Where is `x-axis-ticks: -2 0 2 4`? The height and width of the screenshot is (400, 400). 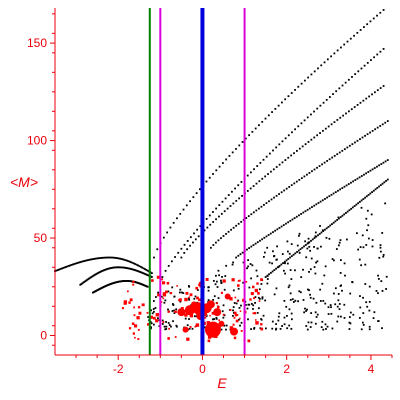
x-axis-ticks: -2 0 2 4 is located at coordinates (234, 365).